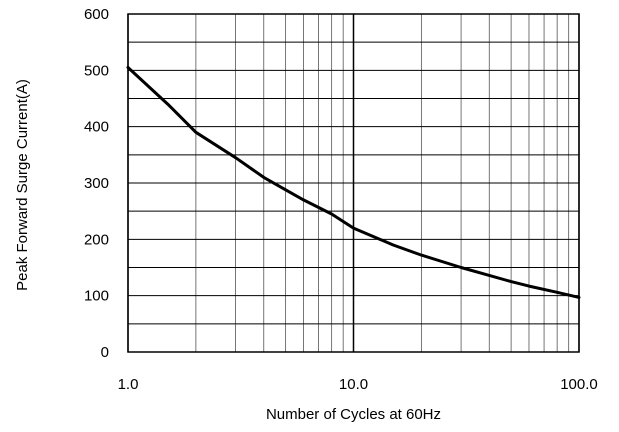  I want to click on y-tick-label: 300, so click(96, 183).